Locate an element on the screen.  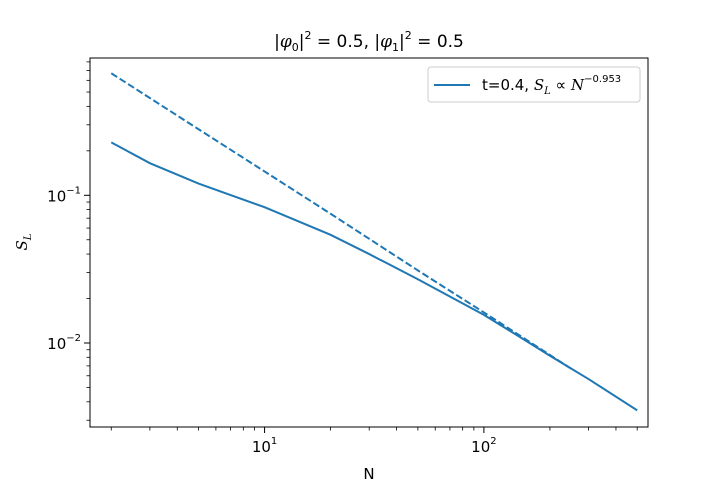
y-tick-label: 10⁻² is located at coordinates (64, 343).